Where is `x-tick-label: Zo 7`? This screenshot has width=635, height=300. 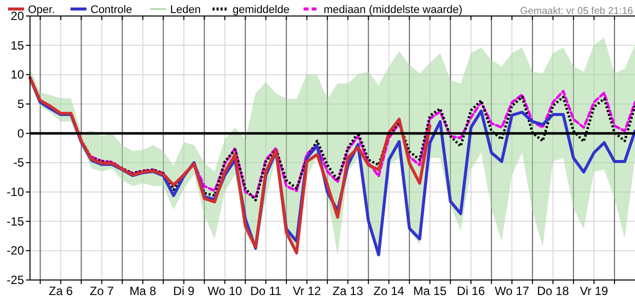
x-tick-label: Zo 7 is located at coordinates (102, 291).